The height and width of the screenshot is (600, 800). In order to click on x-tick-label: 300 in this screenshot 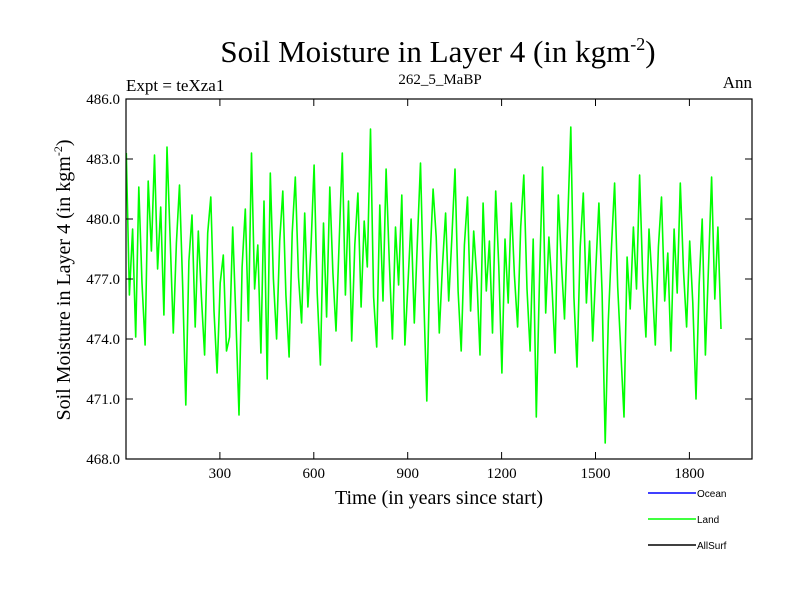, I will do `click(220, 474)`.